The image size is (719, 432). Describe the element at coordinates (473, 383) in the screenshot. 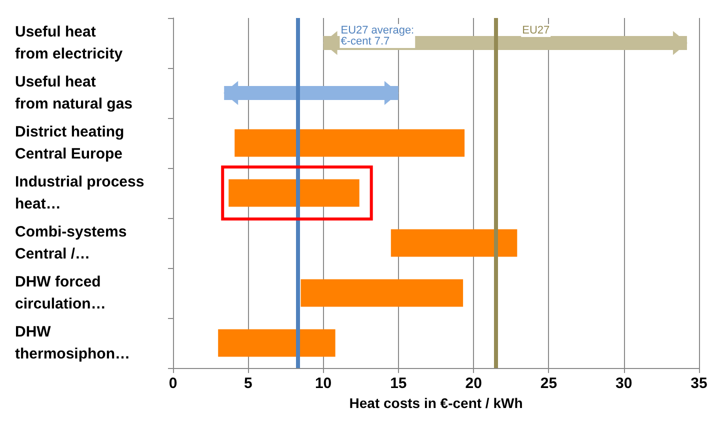

I see `x-tick-label: 20` at that location.